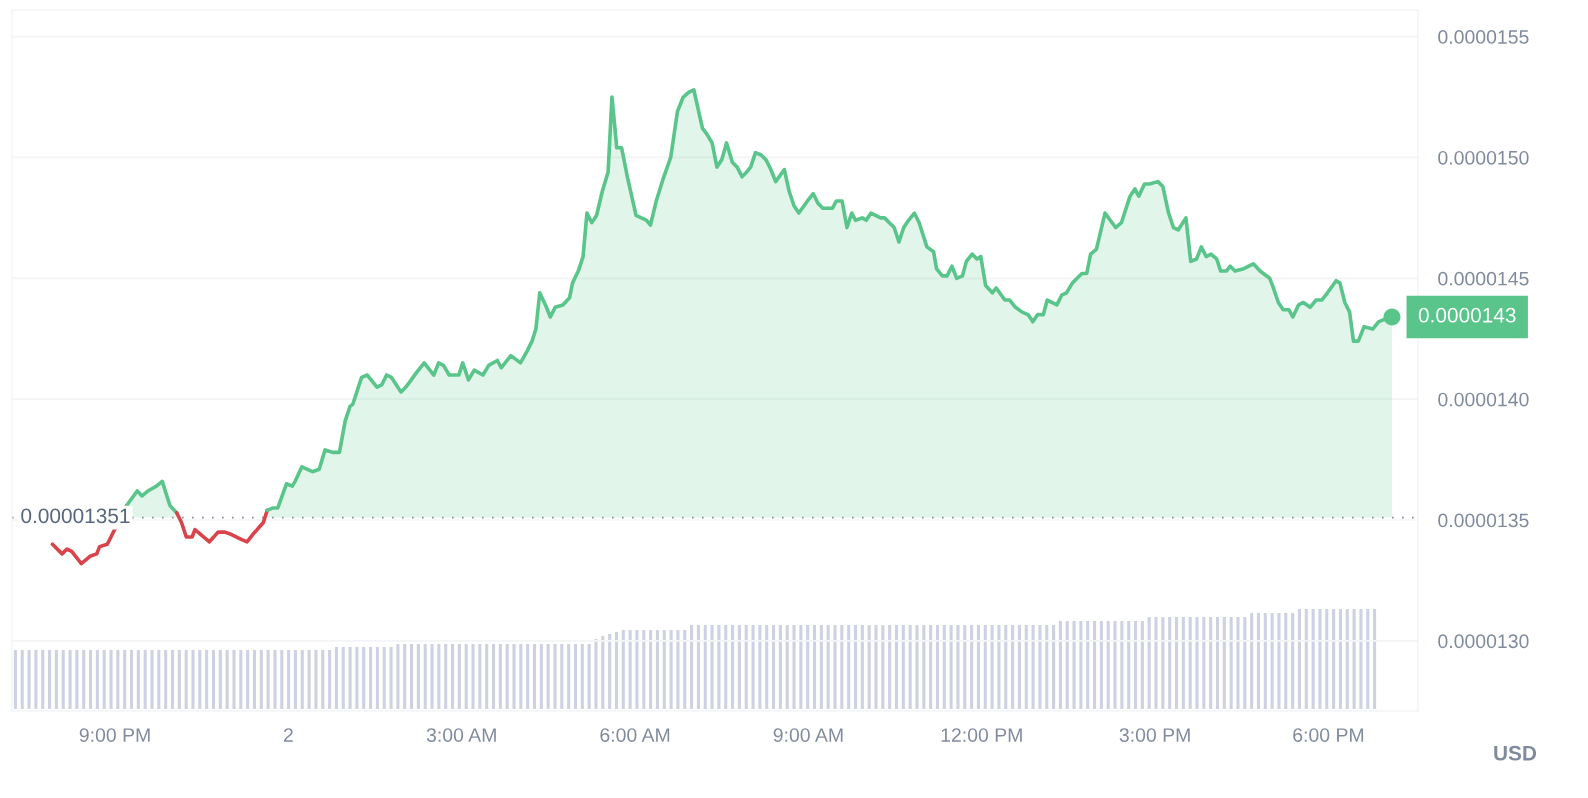 This screenshot has height=798, width=1588. What do you see at coordinates (981, 735) in the screenshot?
I see `x-tick-label: 12:00 PM` at bounding box center [981, 735].